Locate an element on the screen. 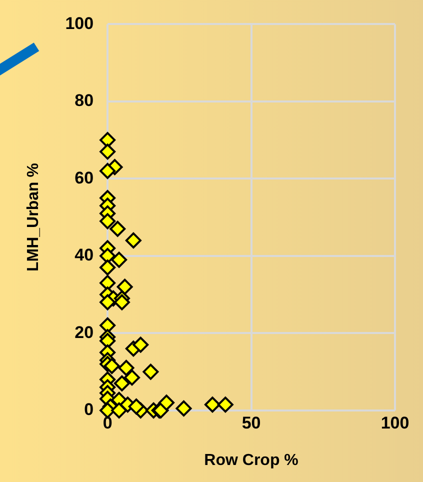 Image resolution: width=423 pixels, height=482 pixels. x-tick-label: 100 is located at coordinates (395, 422).